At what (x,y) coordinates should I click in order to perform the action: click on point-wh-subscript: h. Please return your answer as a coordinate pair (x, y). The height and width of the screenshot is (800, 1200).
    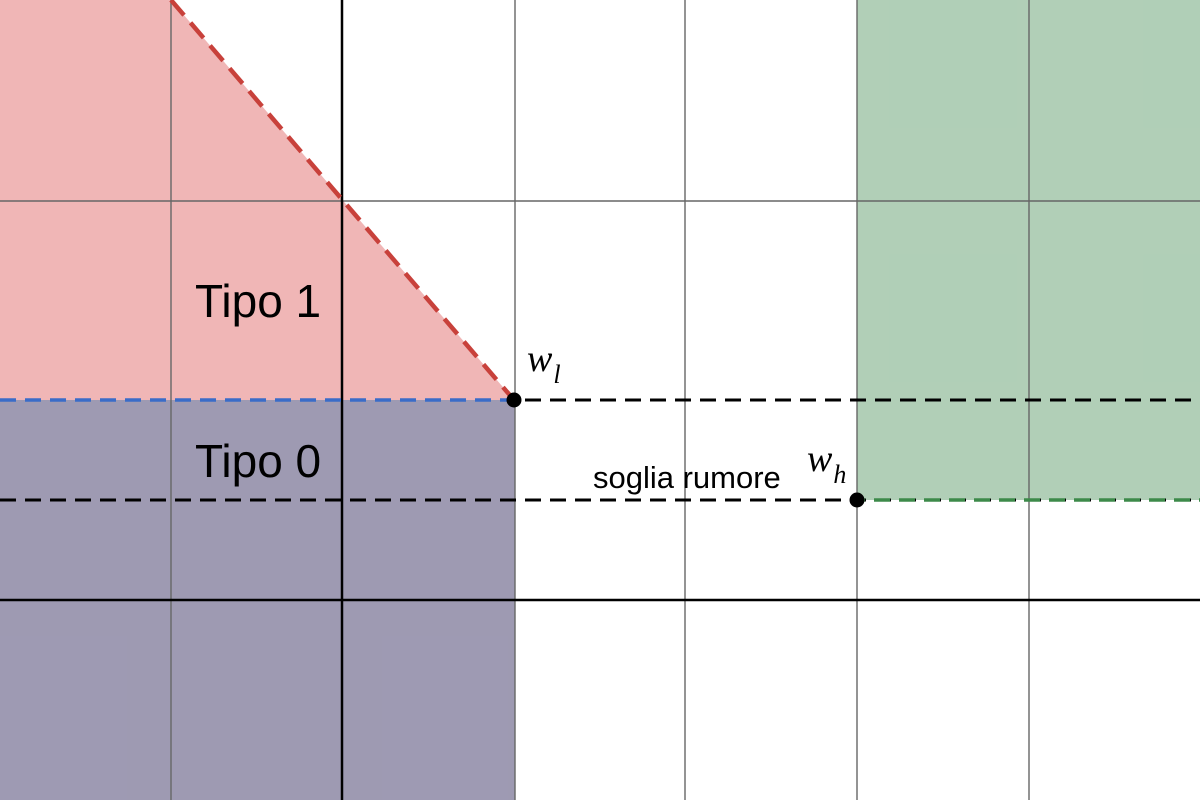
    Looking at the image, I should click on (839, 474).